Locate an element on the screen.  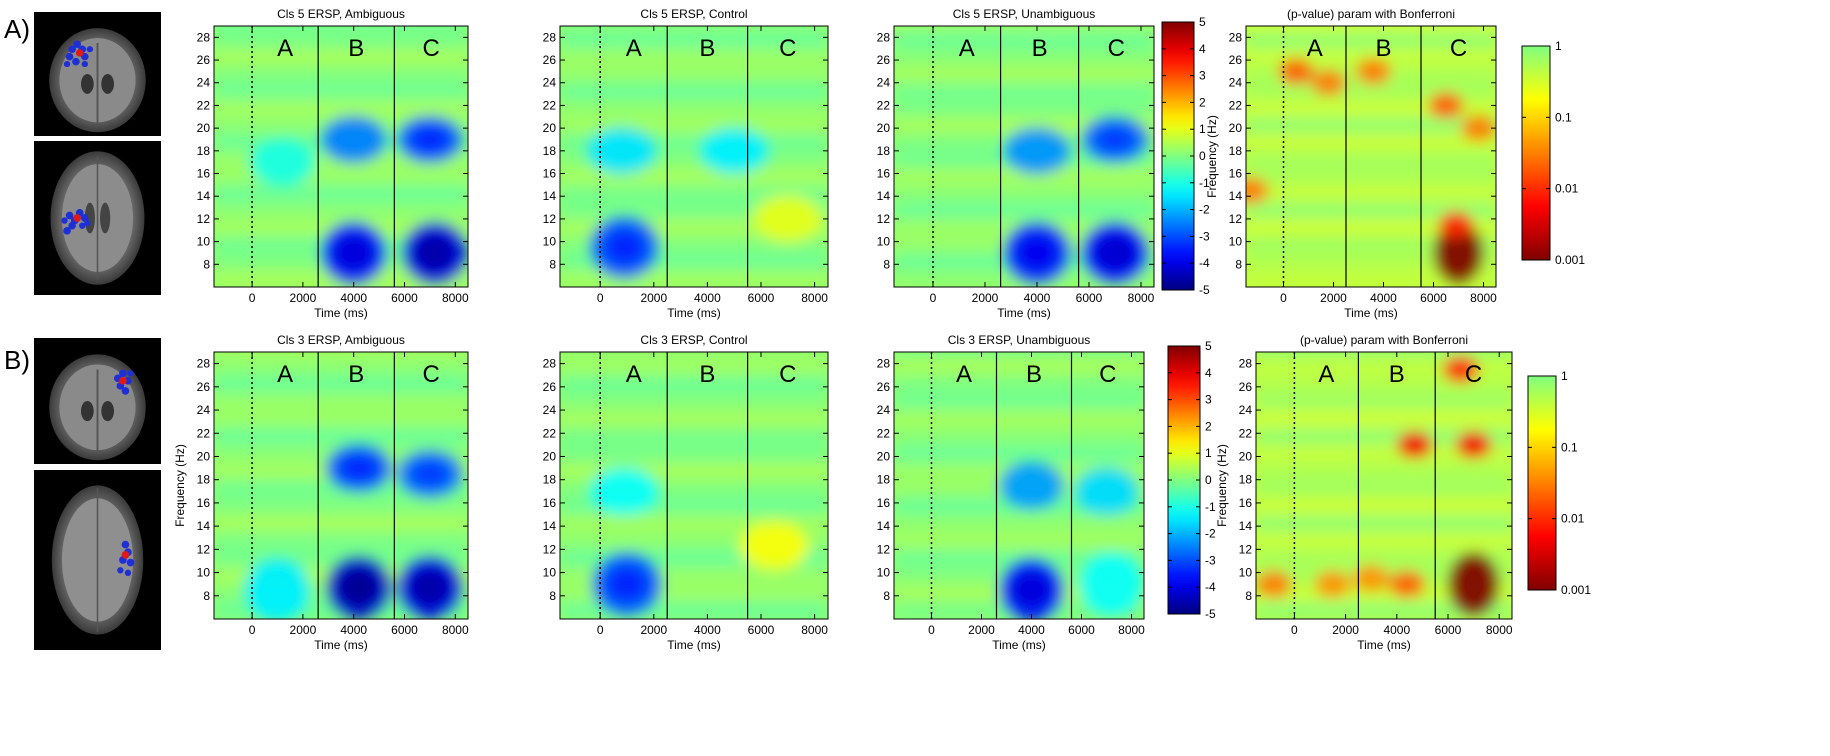
colorbar-tick-label: 3 is located at coordinates (1202, 76).